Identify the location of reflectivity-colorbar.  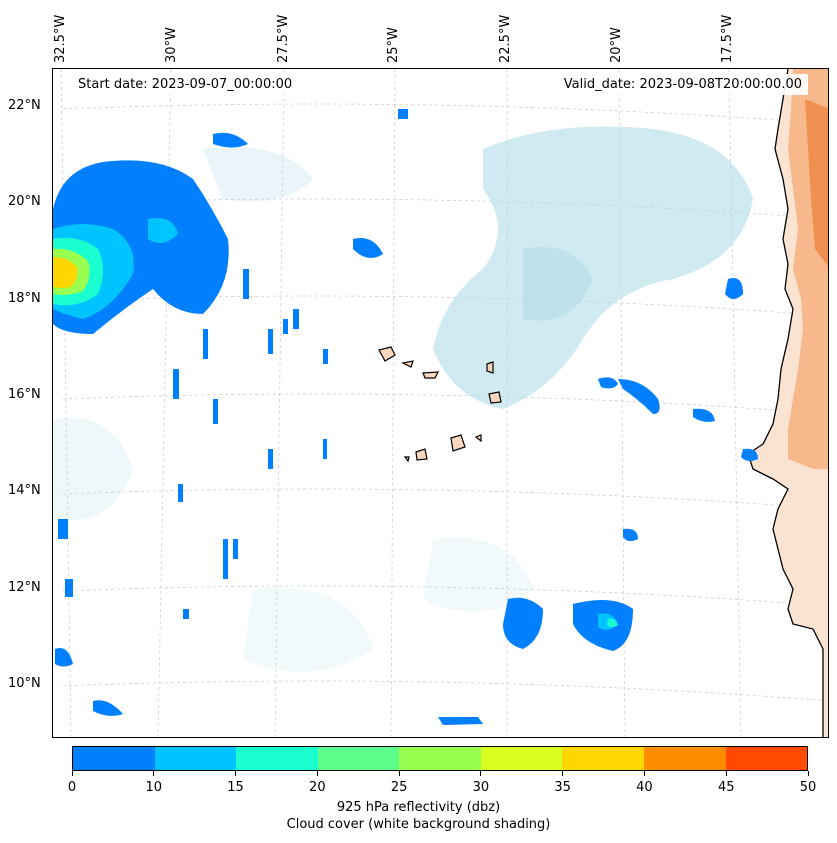
(440, 758).